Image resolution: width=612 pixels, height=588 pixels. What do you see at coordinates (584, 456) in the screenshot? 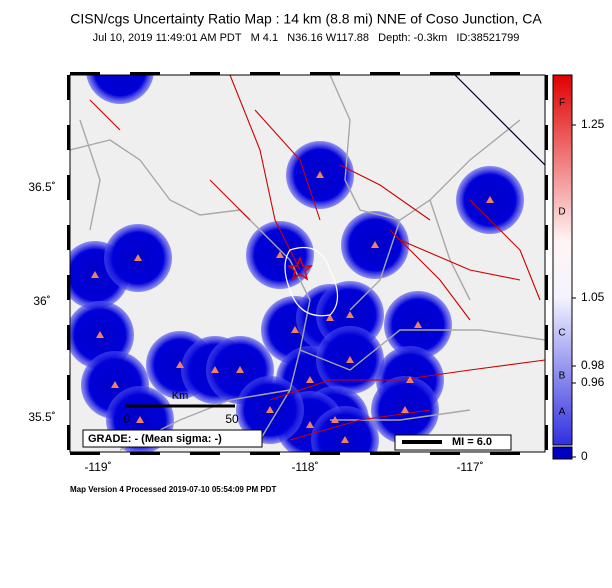
I see `colorbar-label: 0` at bounding box center [584, 456].